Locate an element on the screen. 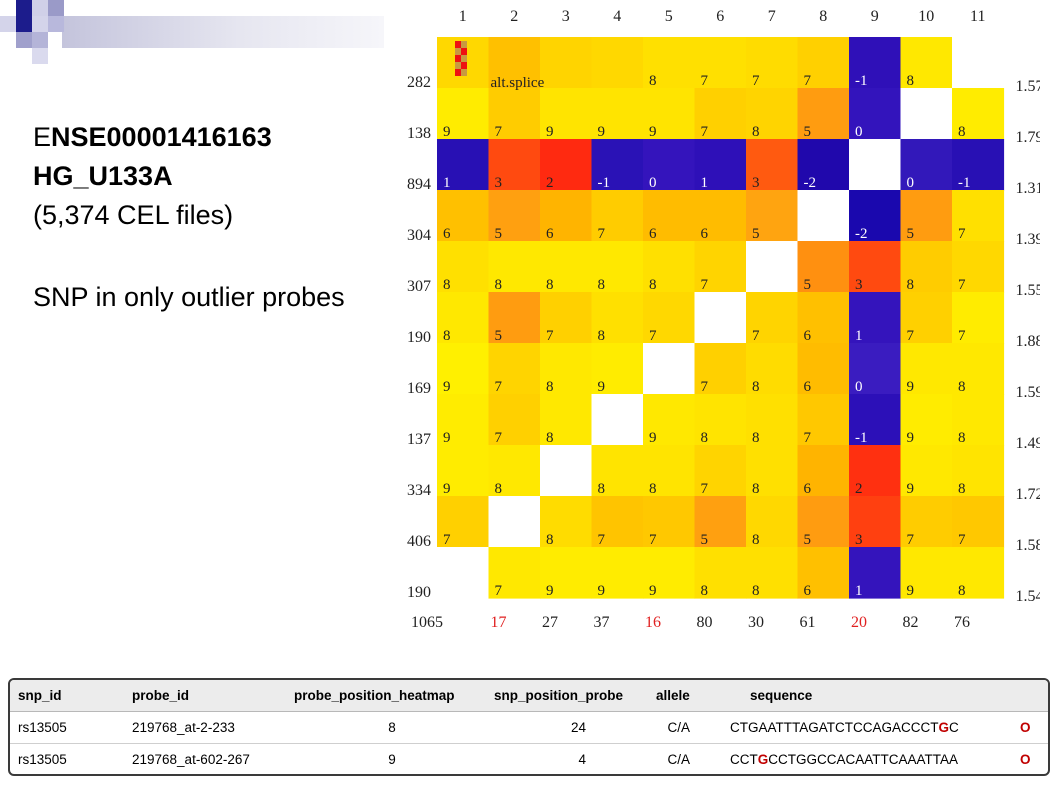 The image size is (1058, 793). column-bottom-label: 27 is located at coordinates (550, 622).